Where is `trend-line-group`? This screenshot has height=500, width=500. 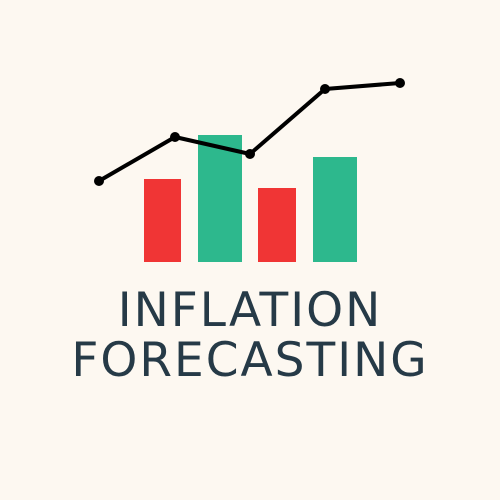 trend-line-group is located at coordinates (249, 132).